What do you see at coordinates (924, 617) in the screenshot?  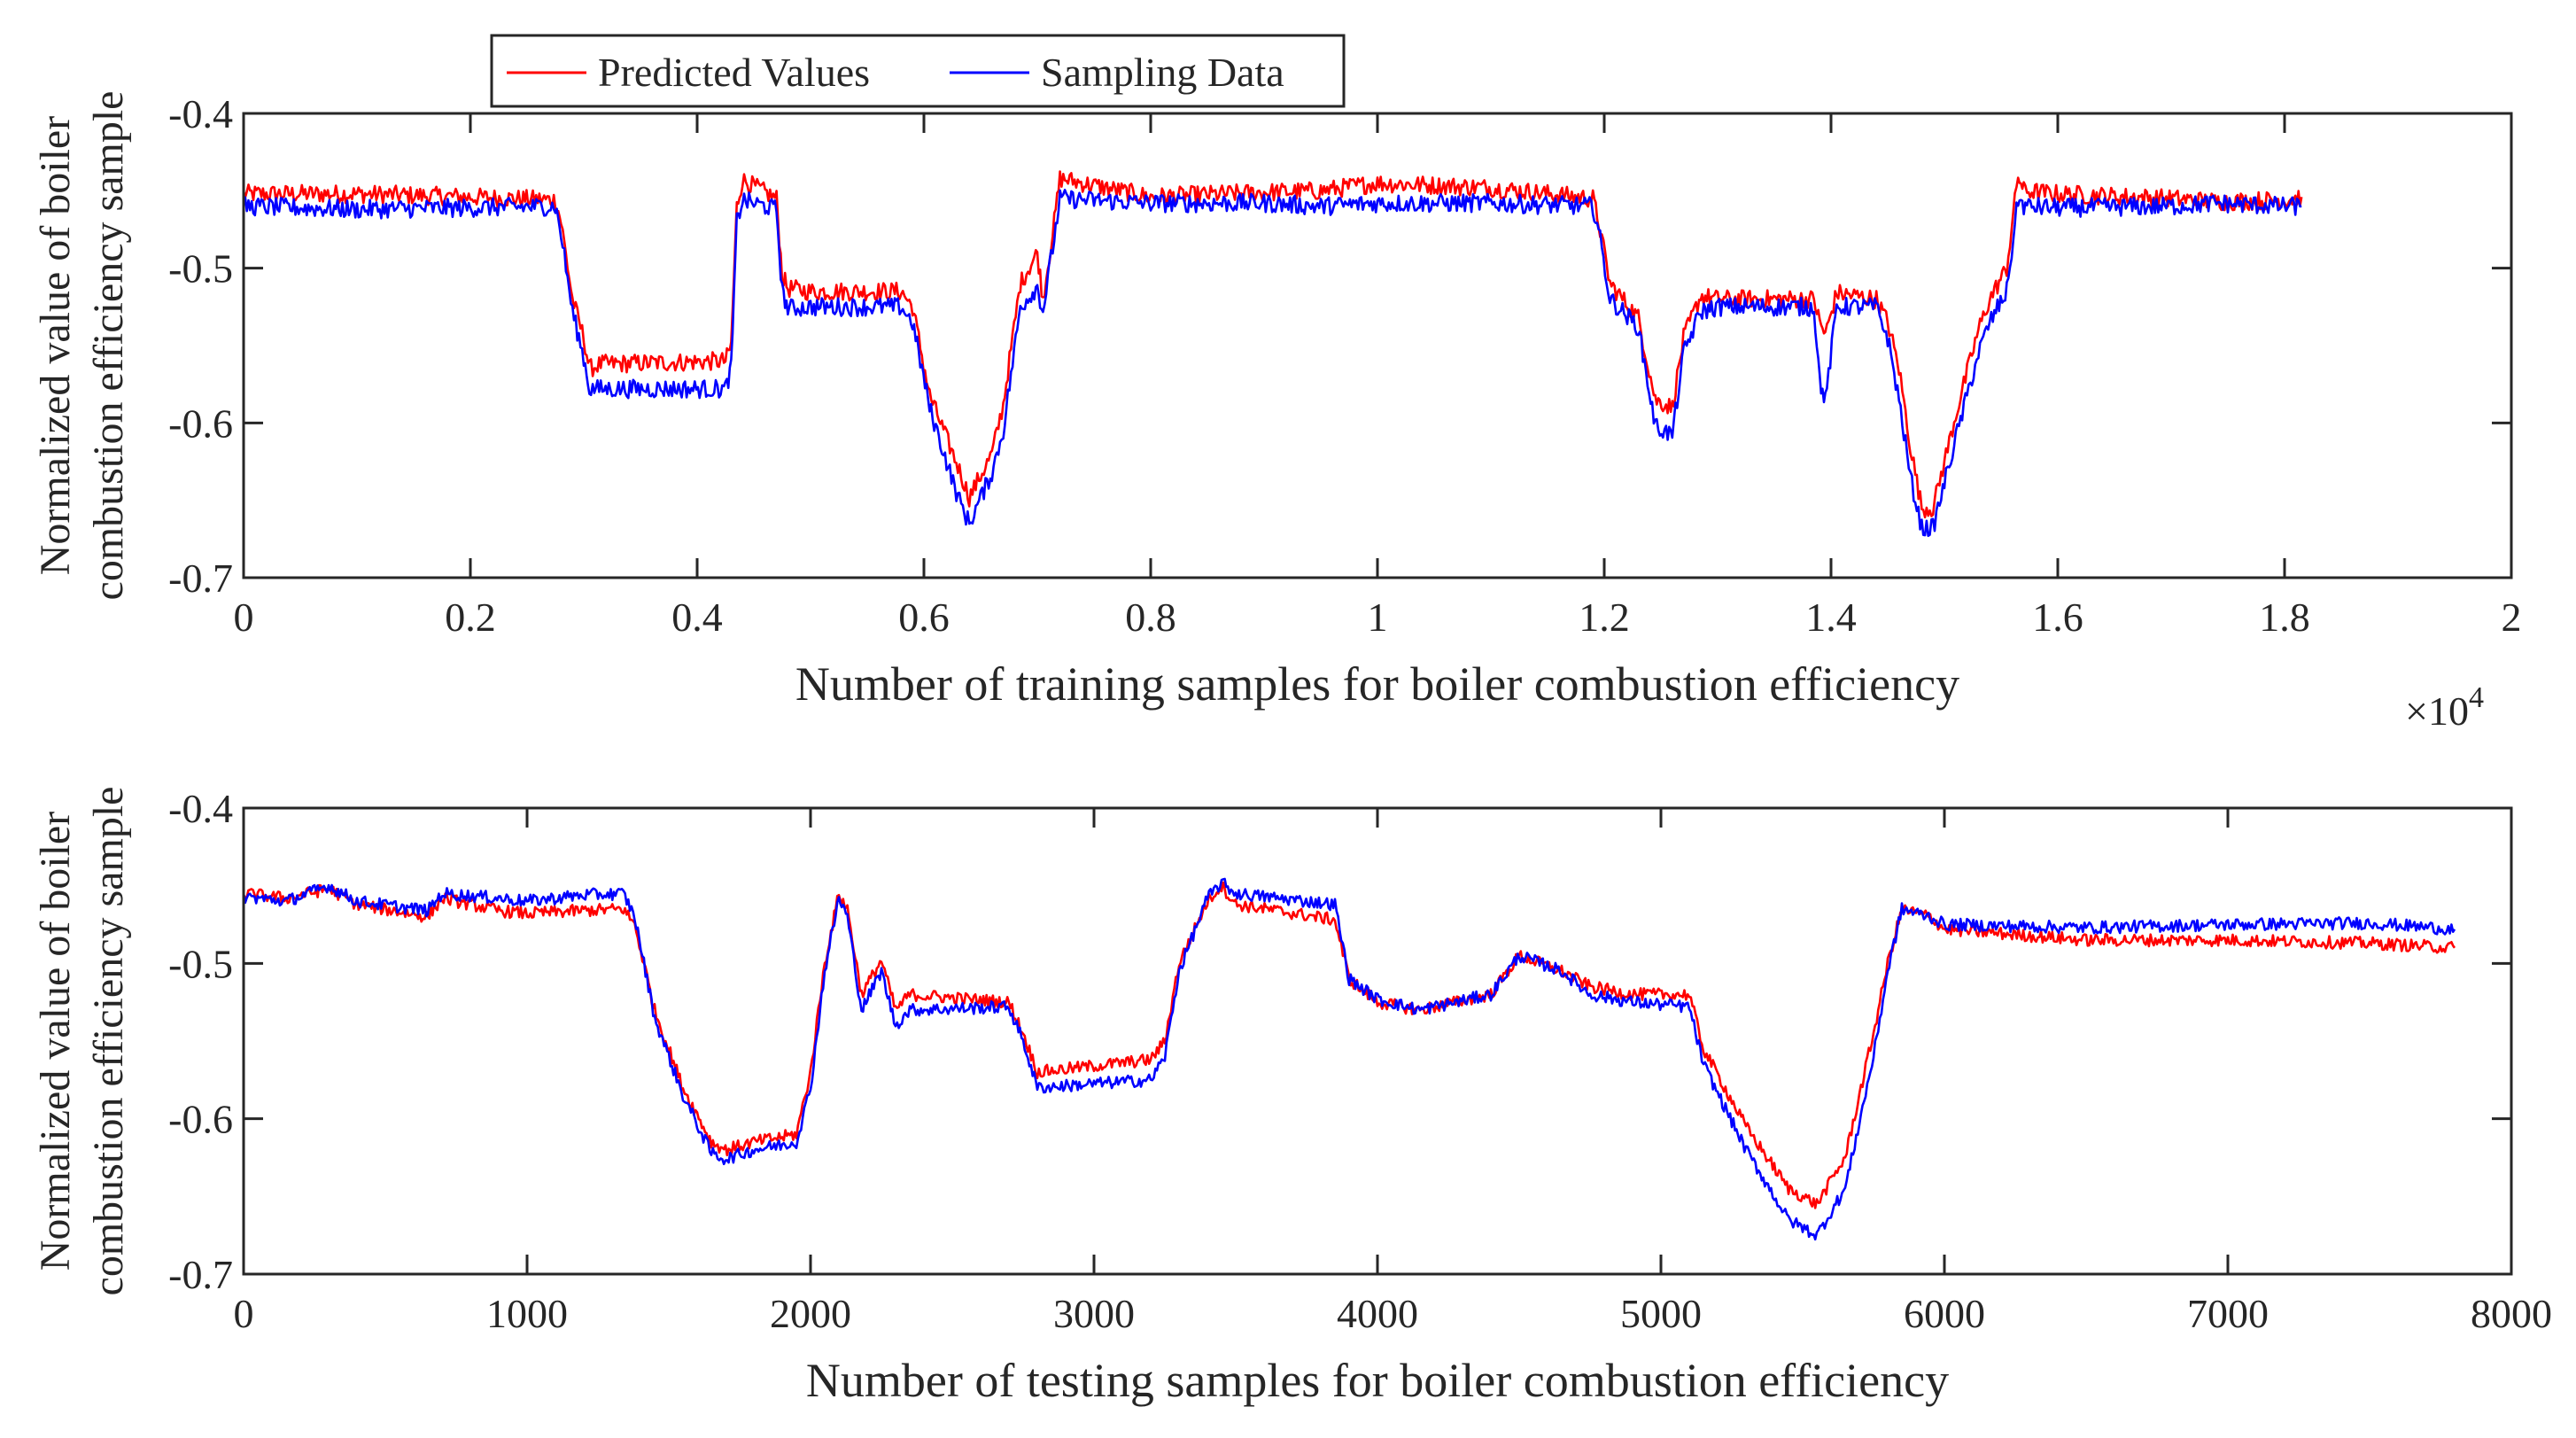 I see `training-x-tick-label: 0.6` at bounding box center [924, 617].